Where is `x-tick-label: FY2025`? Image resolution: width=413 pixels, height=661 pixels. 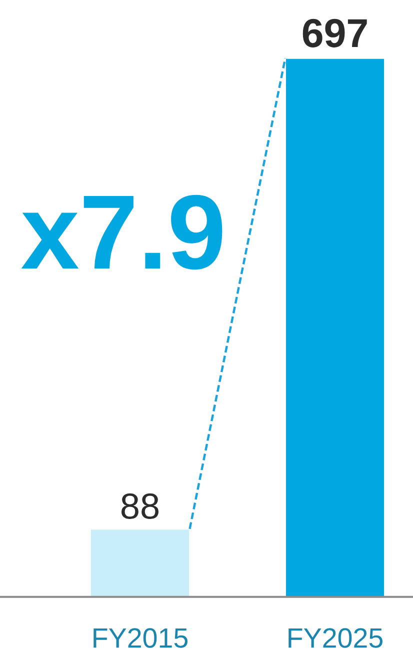 x-tick-label: FY2025 is located at coordinates (335, 638).